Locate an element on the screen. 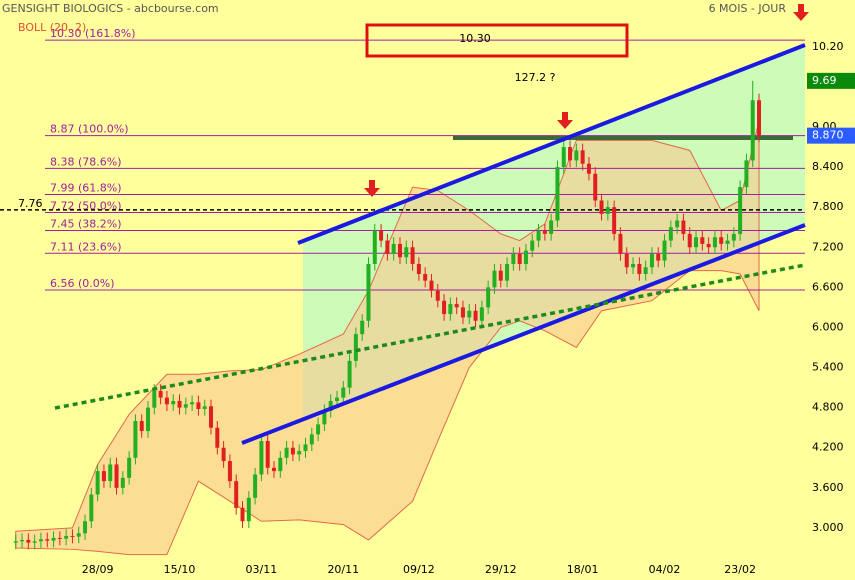 The height and width of the screenshot is (580, 855). x-tick-label: 04/02 is located at coordinates (665, 569).